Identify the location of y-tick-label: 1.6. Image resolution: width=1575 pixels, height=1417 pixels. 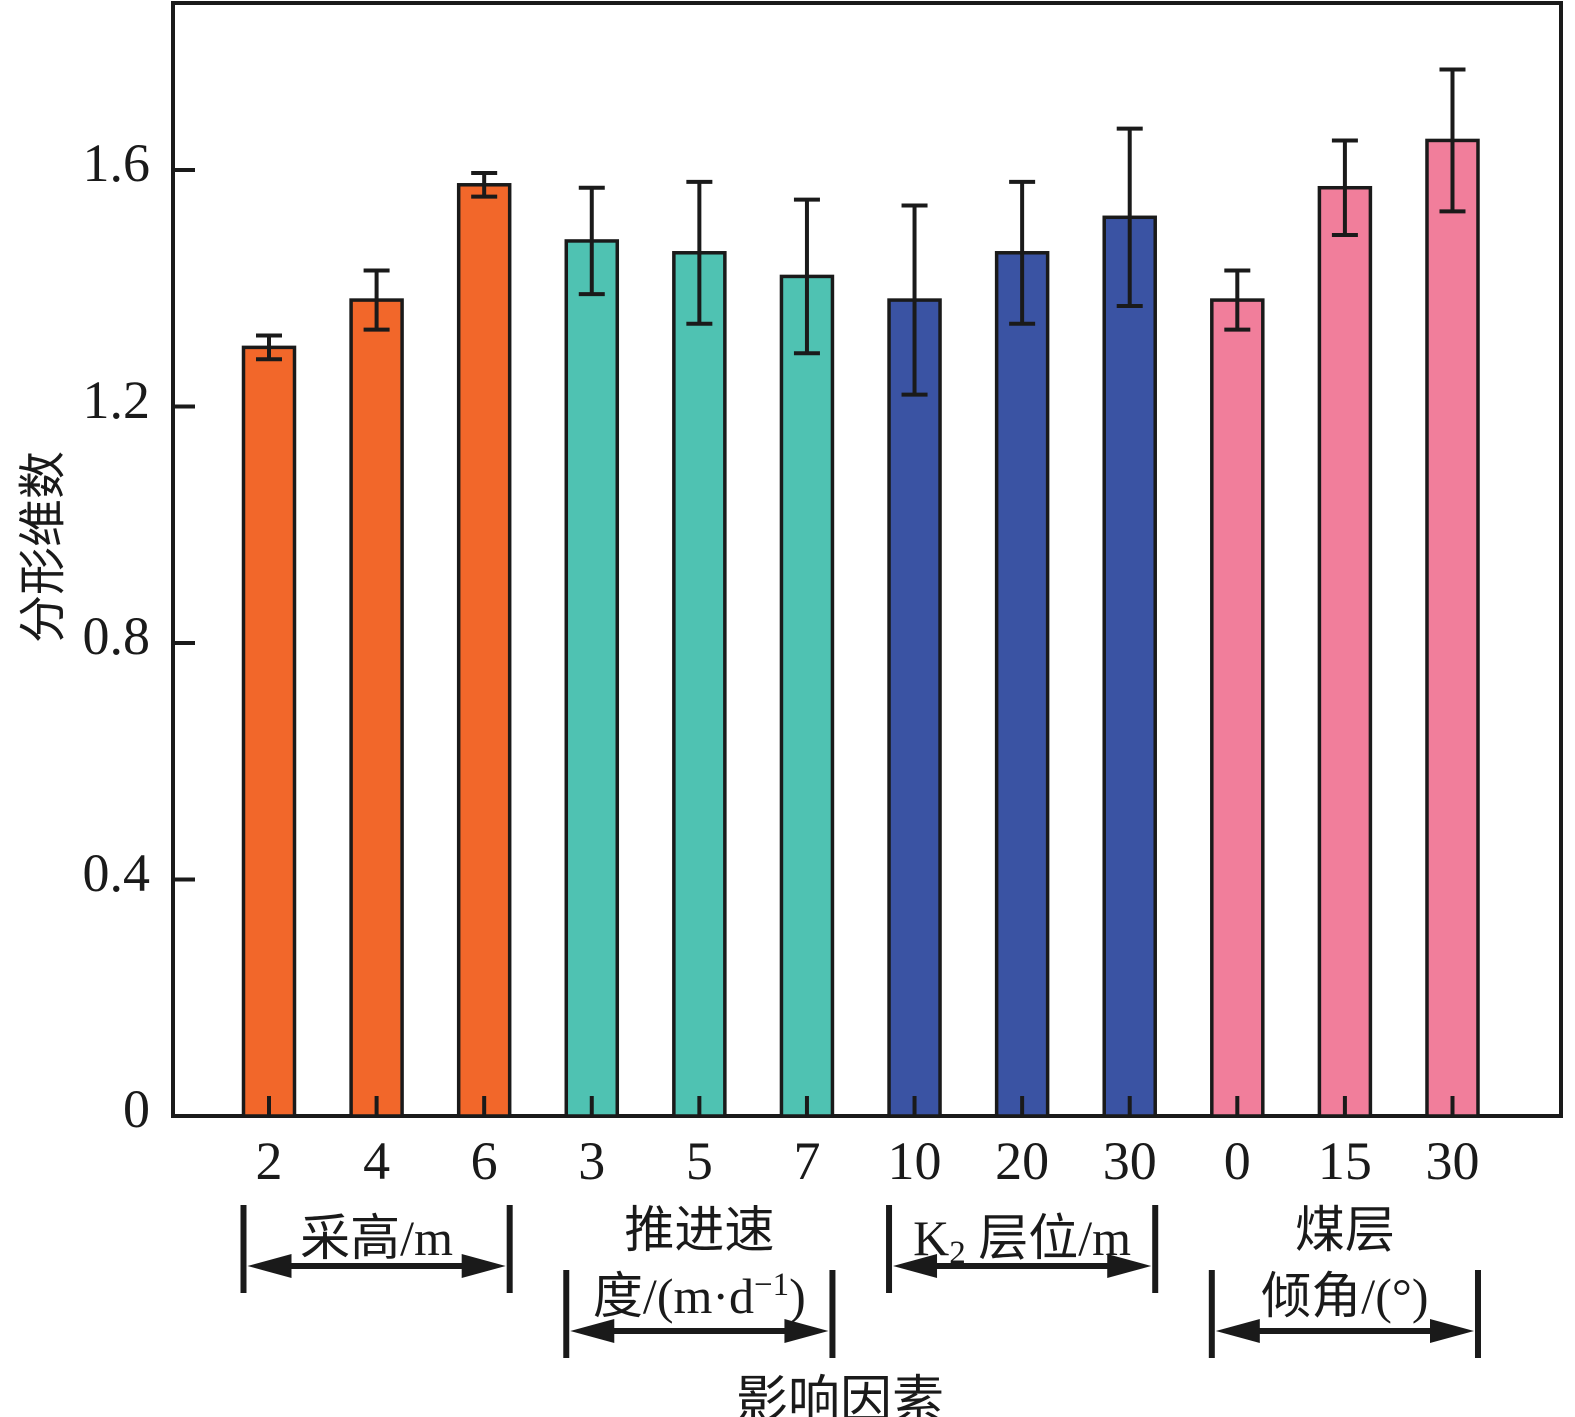
(116, 163).